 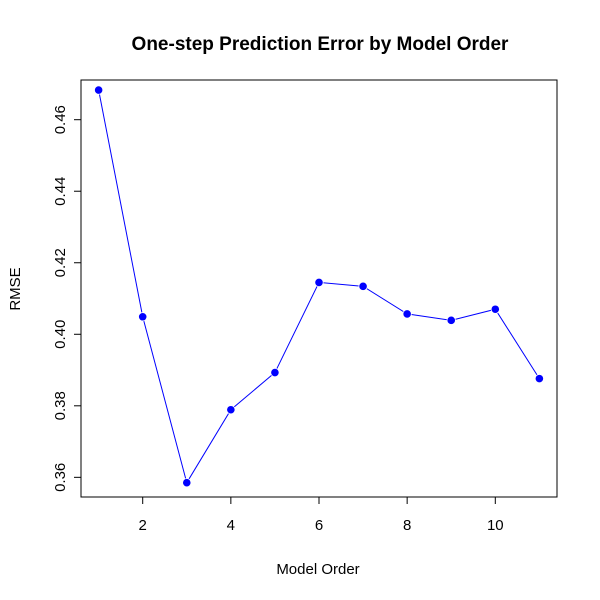 I want to click on x-tick-label: 2, so click(x=143, y=525).